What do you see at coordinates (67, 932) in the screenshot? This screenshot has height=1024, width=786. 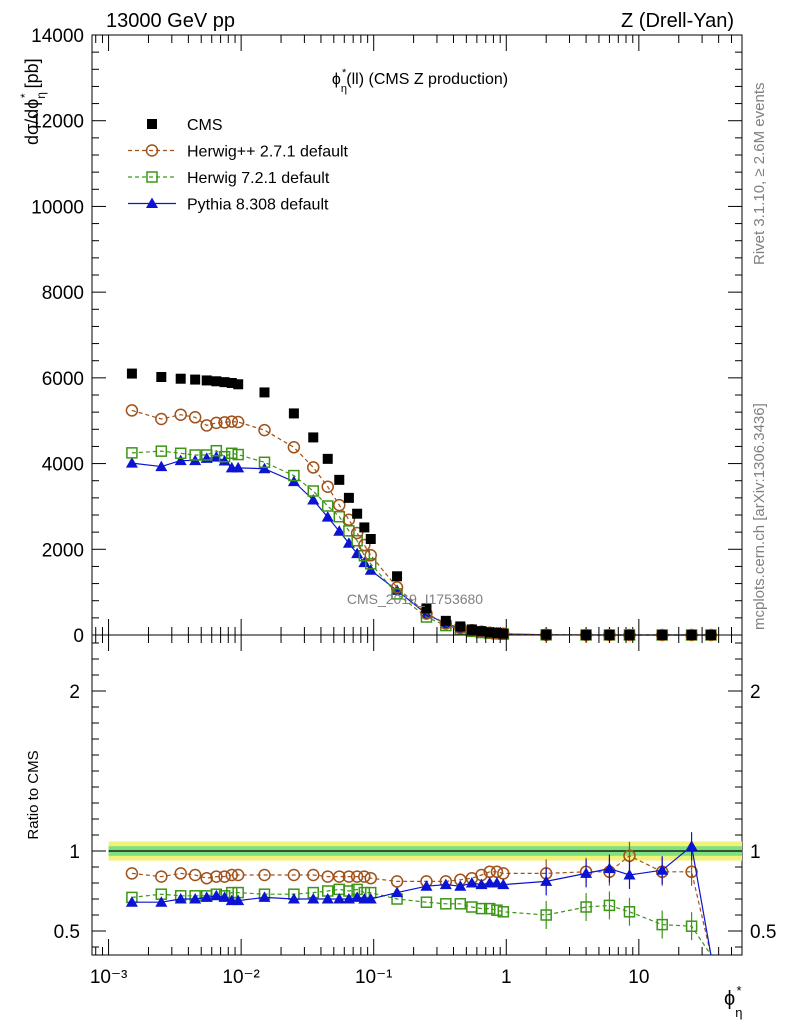 I see `ratio-ytick-label: 0.5` at bounding box center [67, 932].